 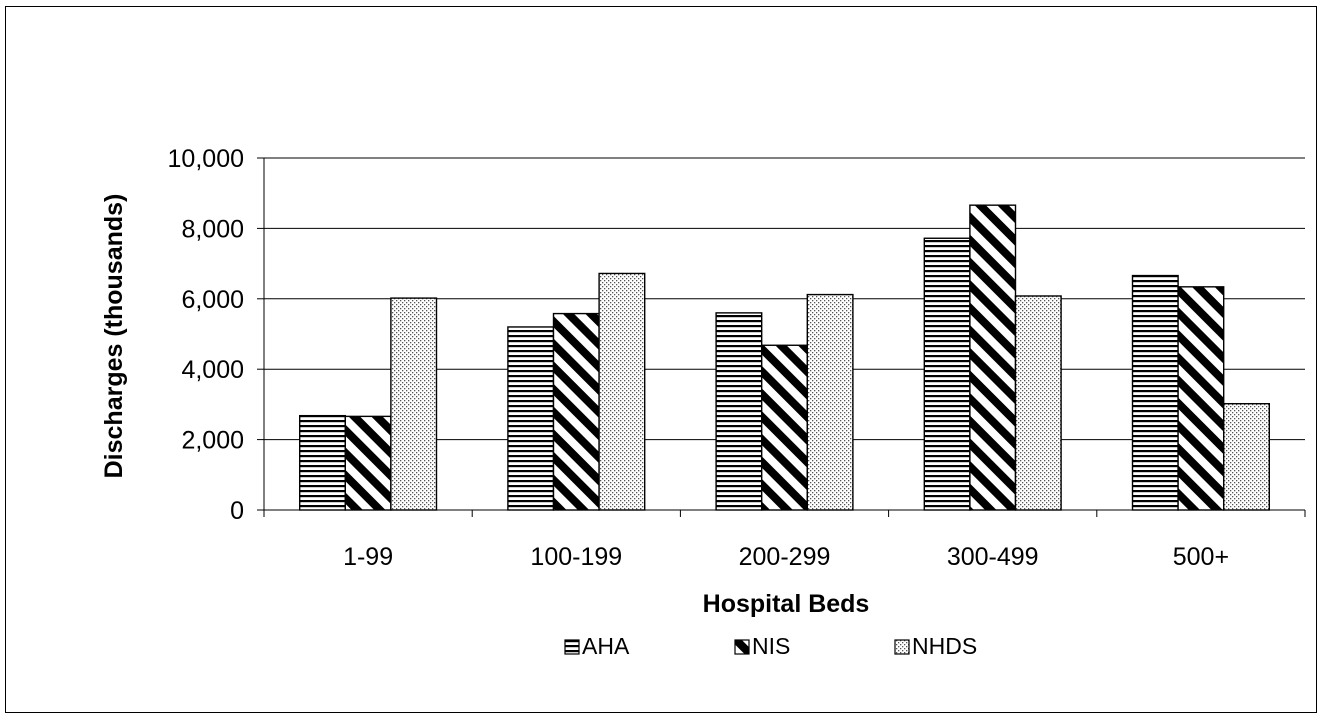 What do you see at coordinates (212, 300) in the screenshot?
I see `y-tick-label: 6,000` at bounding box center [212, 300].